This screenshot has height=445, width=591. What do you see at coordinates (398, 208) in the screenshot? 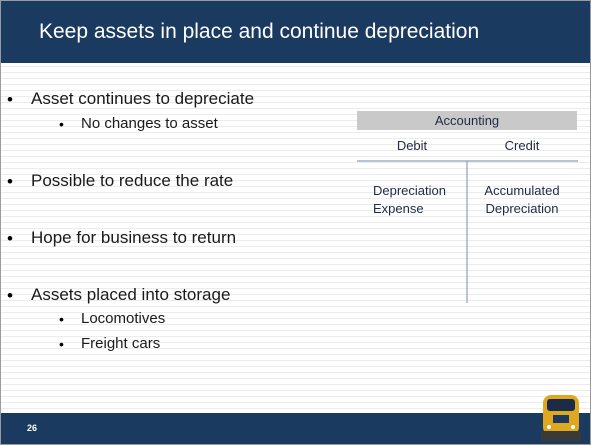
I see `debit-entry-line: Expense` at bounding box center [398, 208].